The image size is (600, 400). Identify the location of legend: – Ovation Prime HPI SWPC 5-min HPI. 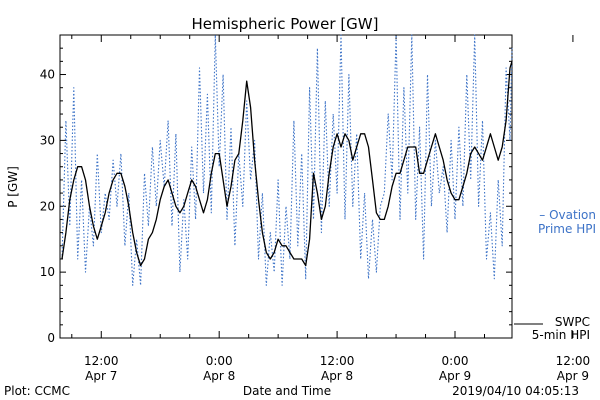
(555, 275).